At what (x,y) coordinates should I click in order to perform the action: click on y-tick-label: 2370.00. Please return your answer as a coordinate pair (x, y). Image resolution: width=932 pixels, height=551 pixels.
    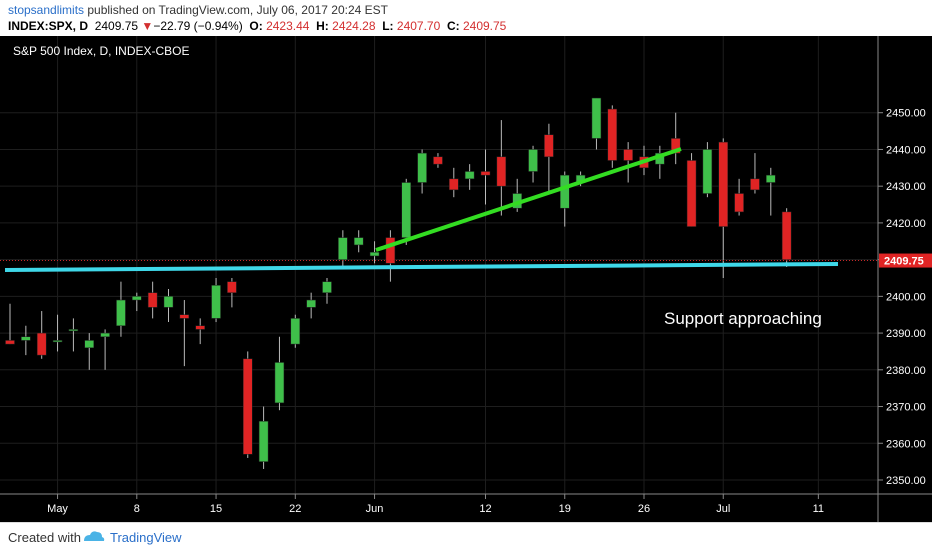
    Looking at the image, I should click on (906, 408).